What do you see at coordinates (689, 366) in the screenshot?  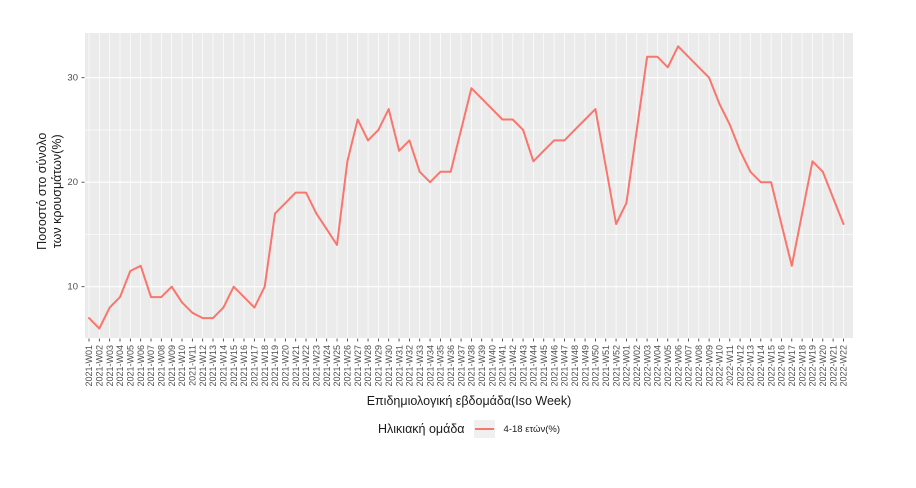 I see `x-tick-label: 2022-W07` at bounding box center [689, 366].